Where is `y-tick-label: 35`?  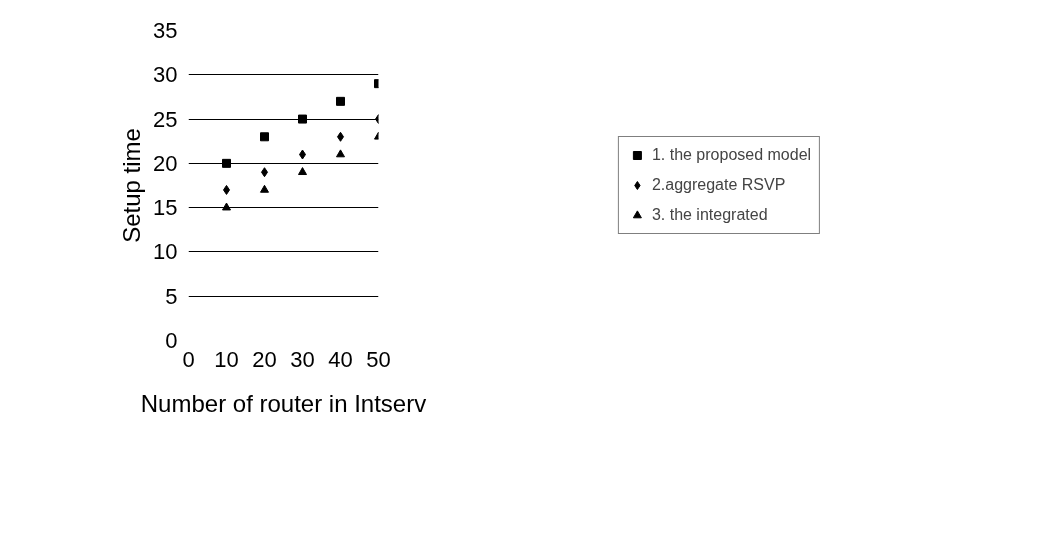
y-tick-label: 35 is located at coordinates (165, 30).